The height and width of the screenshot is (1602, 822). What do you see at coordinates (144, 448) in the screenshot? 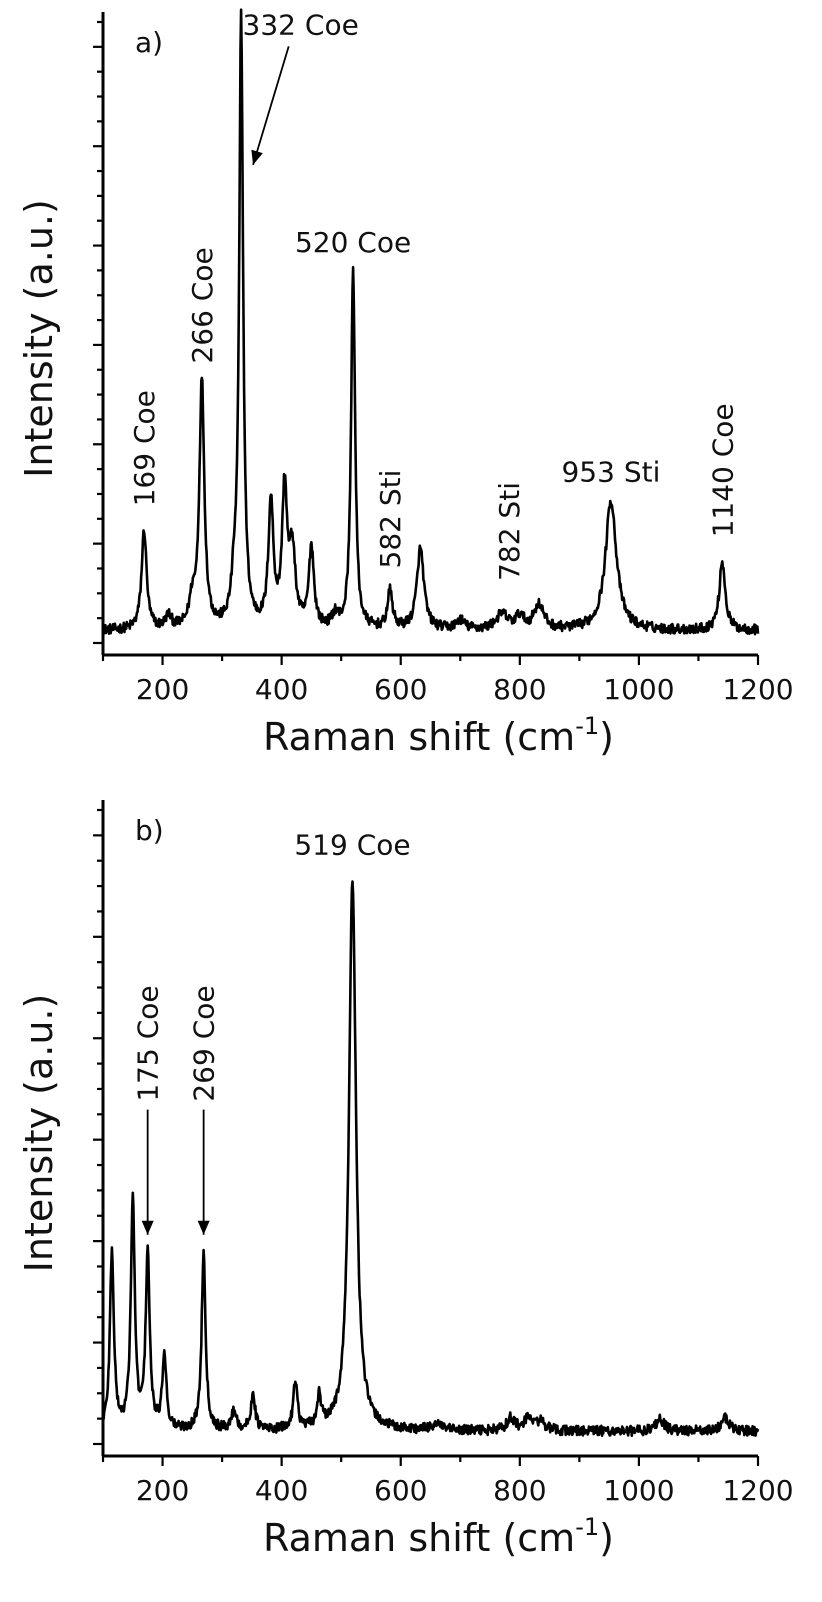
I see `peak-label: 169 Coe` at bounding box center [144, 448].